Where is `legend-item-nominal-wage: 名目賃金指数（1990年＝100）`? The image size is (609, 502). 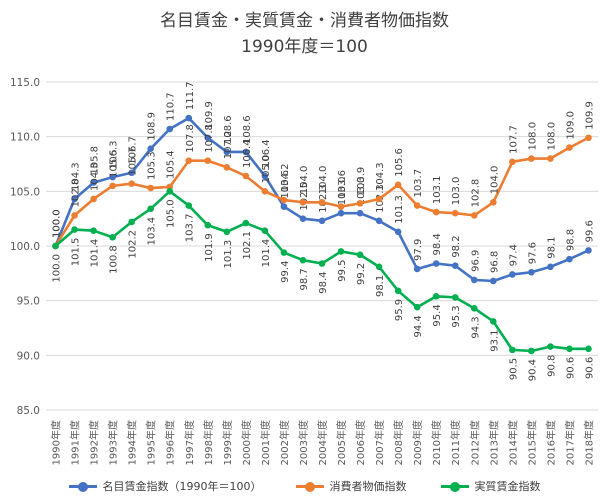
legend-item-nominal-wage: 名目賃金指数（1990年＝100） is located at coordinates (165, 486).